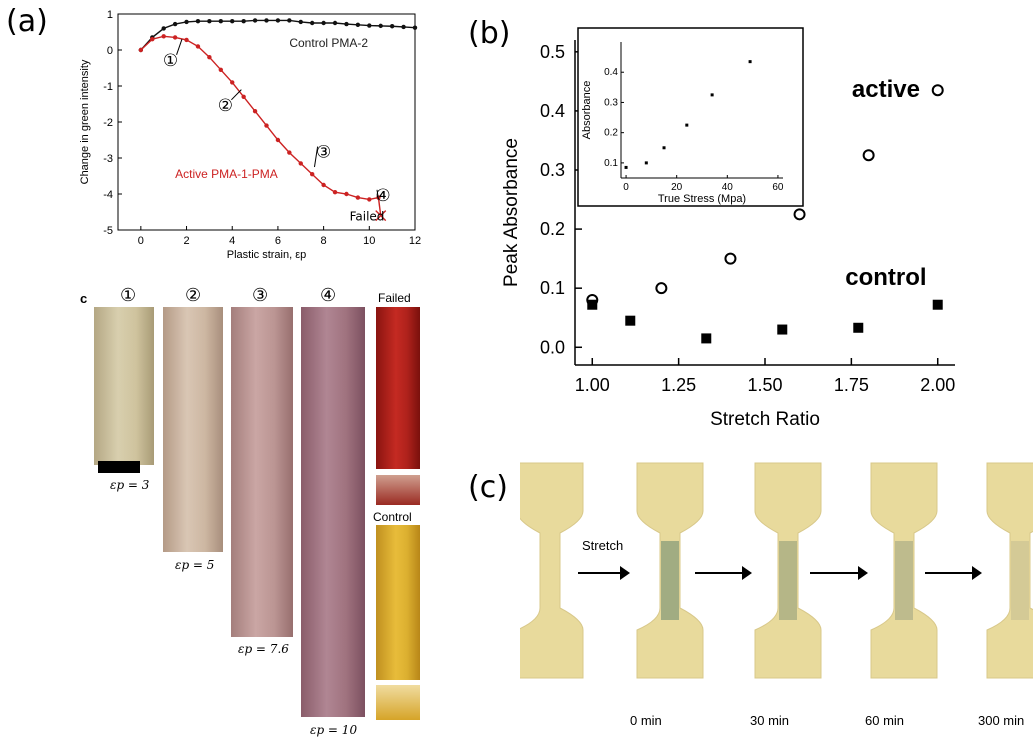 The width and height of the screenshot is (1033, 737). Describe the element at coordinates (937, 385) in the screenshot. I see `x-tick-label: 2.00` at that location.